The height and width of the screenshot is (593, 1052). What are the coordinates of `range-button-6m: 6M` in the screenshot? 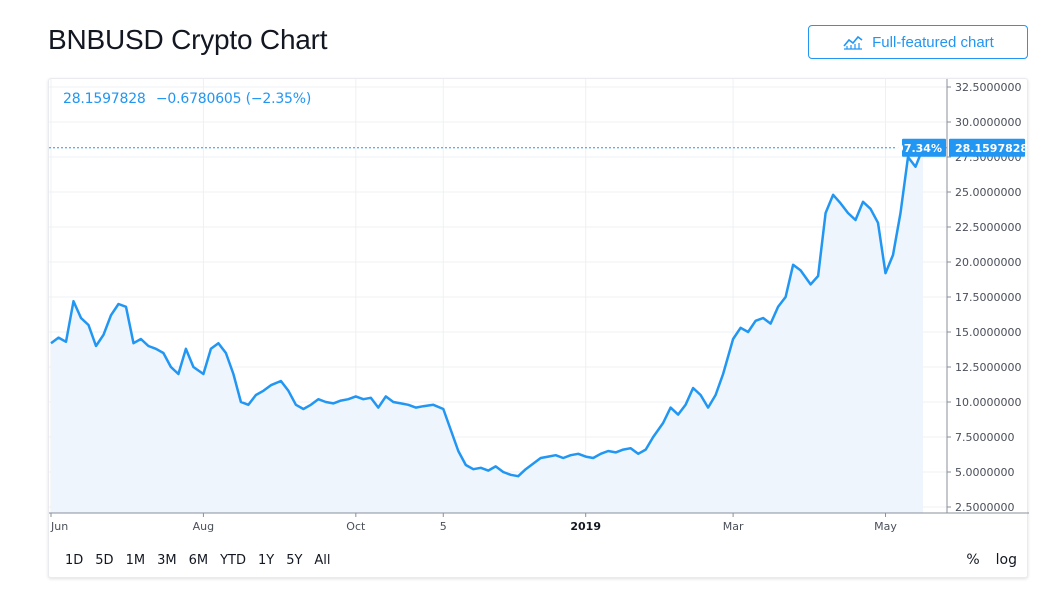 It's located at (198, 560).